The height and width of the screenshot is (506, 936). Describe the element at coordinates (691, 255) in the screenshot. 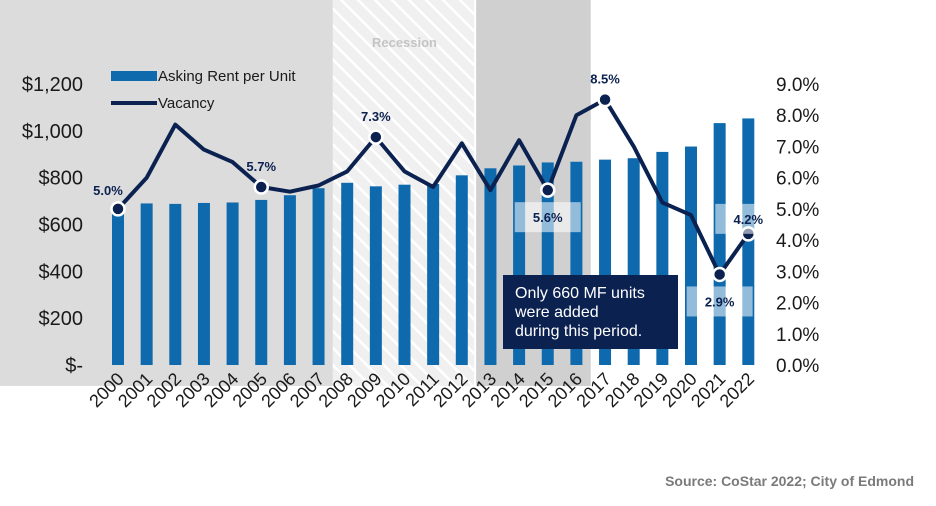

I see `bar-2020` at that location.